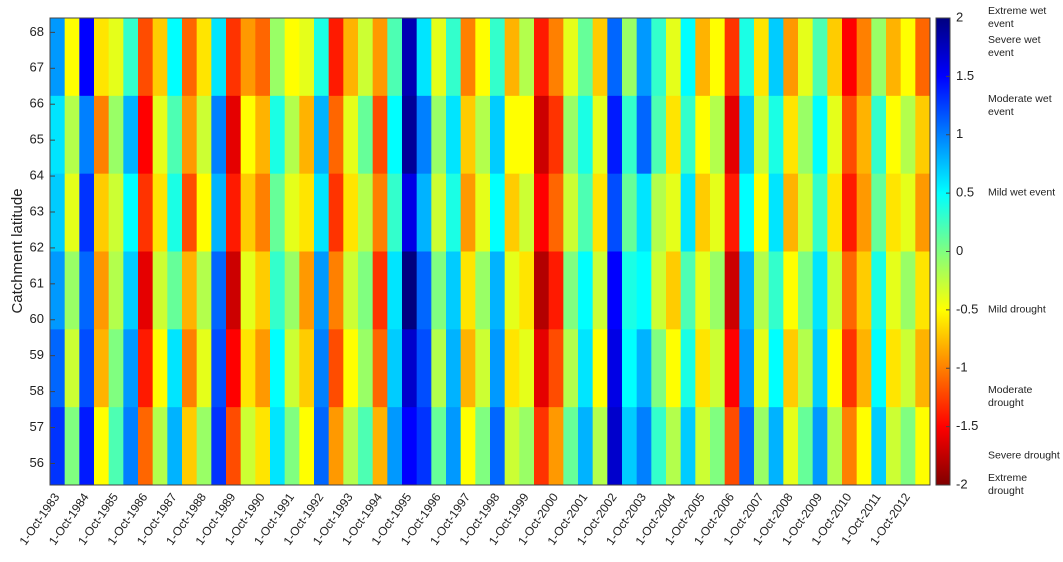 Image resolution: width=1063 pixels, height=562 pixels. Describe the element at coordinates (1020, 105) in the screenshot. I see `class-label: Moderate wet event` at that location.